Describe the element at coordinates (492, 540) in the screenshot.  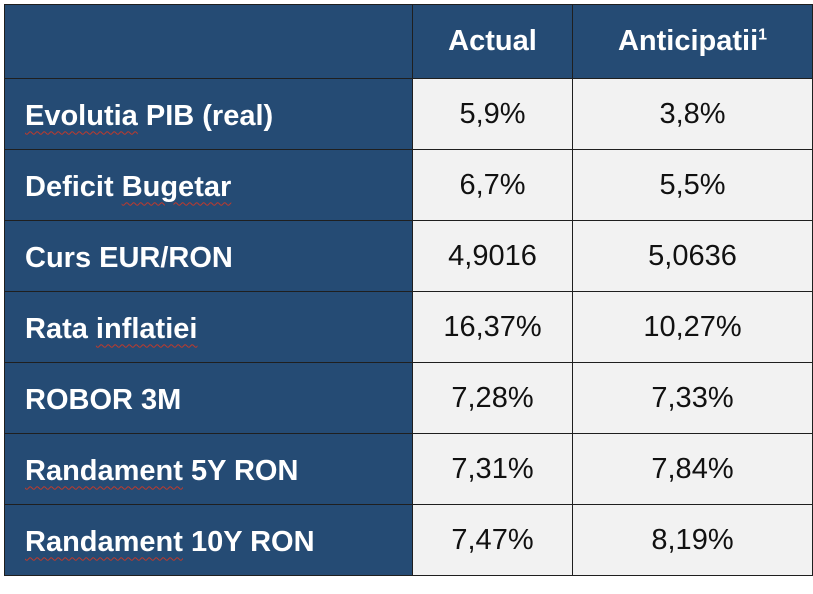
I see `value-actual: 7,47%` at that location.